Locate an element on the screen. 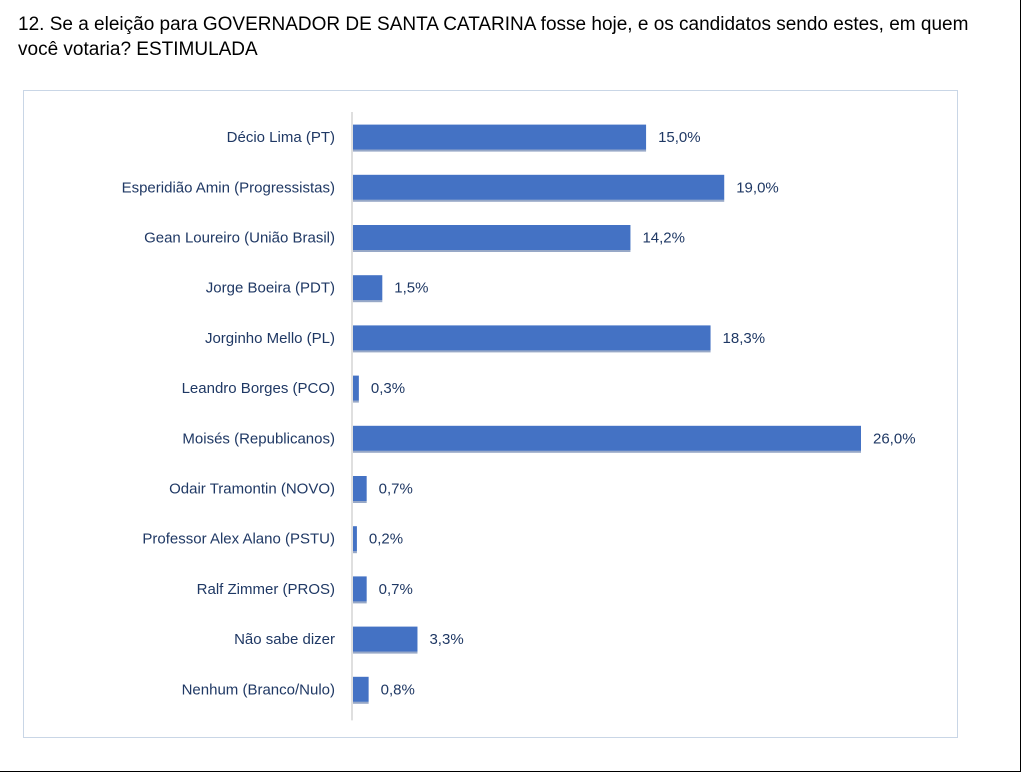 The width and height of the screenshot is (1022, 773). category-label: Não sabe dizer is located at coordinates (284, 639).